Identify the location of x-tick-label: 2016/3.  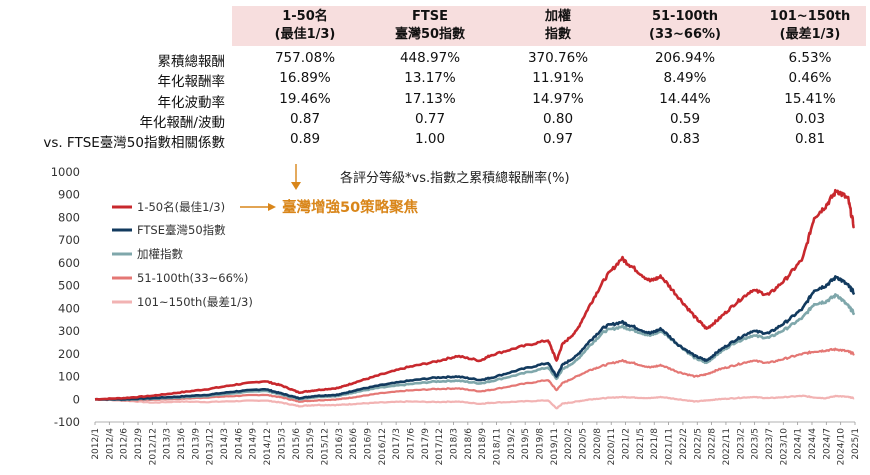
(340, 444).